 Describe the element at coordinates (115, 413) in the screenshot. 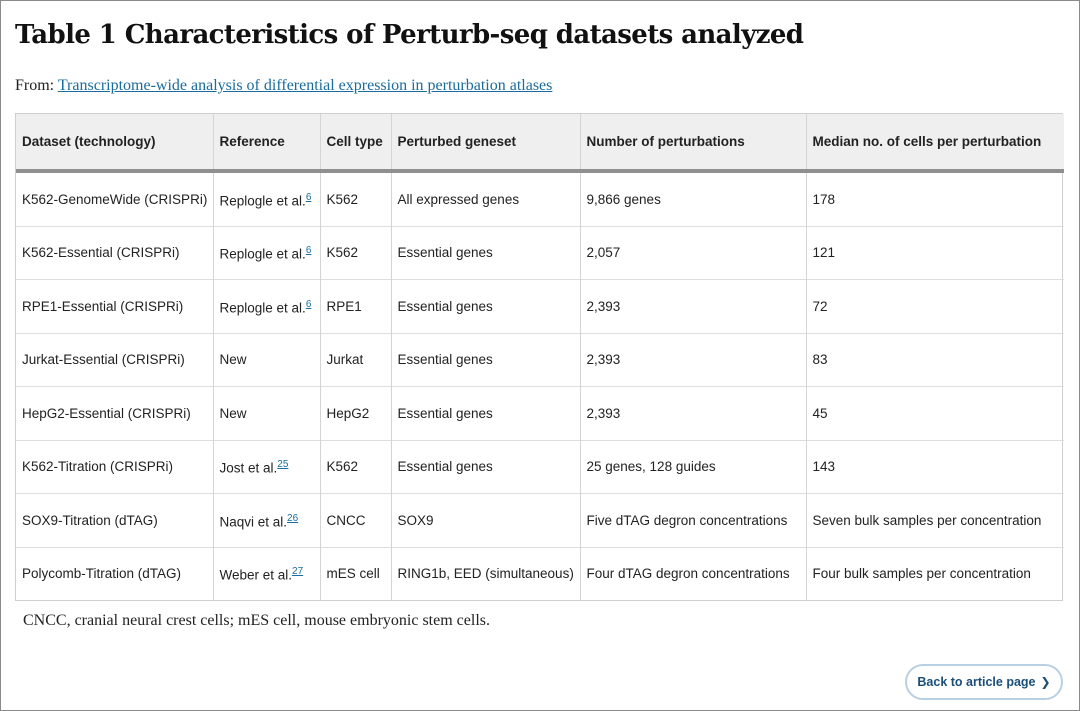

I see `cell-dataset: HepG2-Essential (CRISPRi)` at that location.